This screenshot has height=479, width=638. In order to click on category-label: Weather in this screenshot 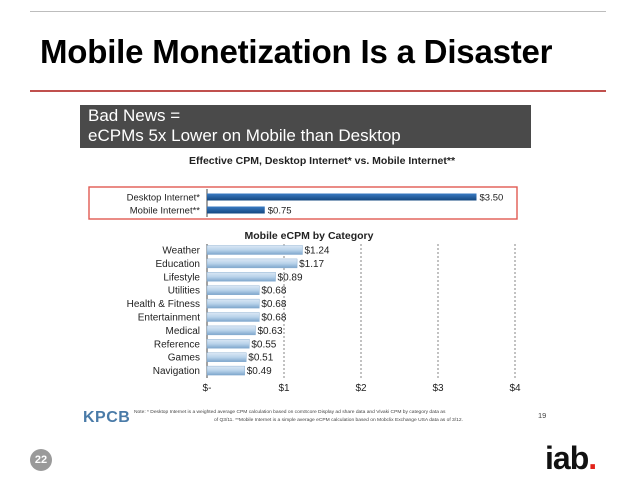, I will do `click(181, 251)`.